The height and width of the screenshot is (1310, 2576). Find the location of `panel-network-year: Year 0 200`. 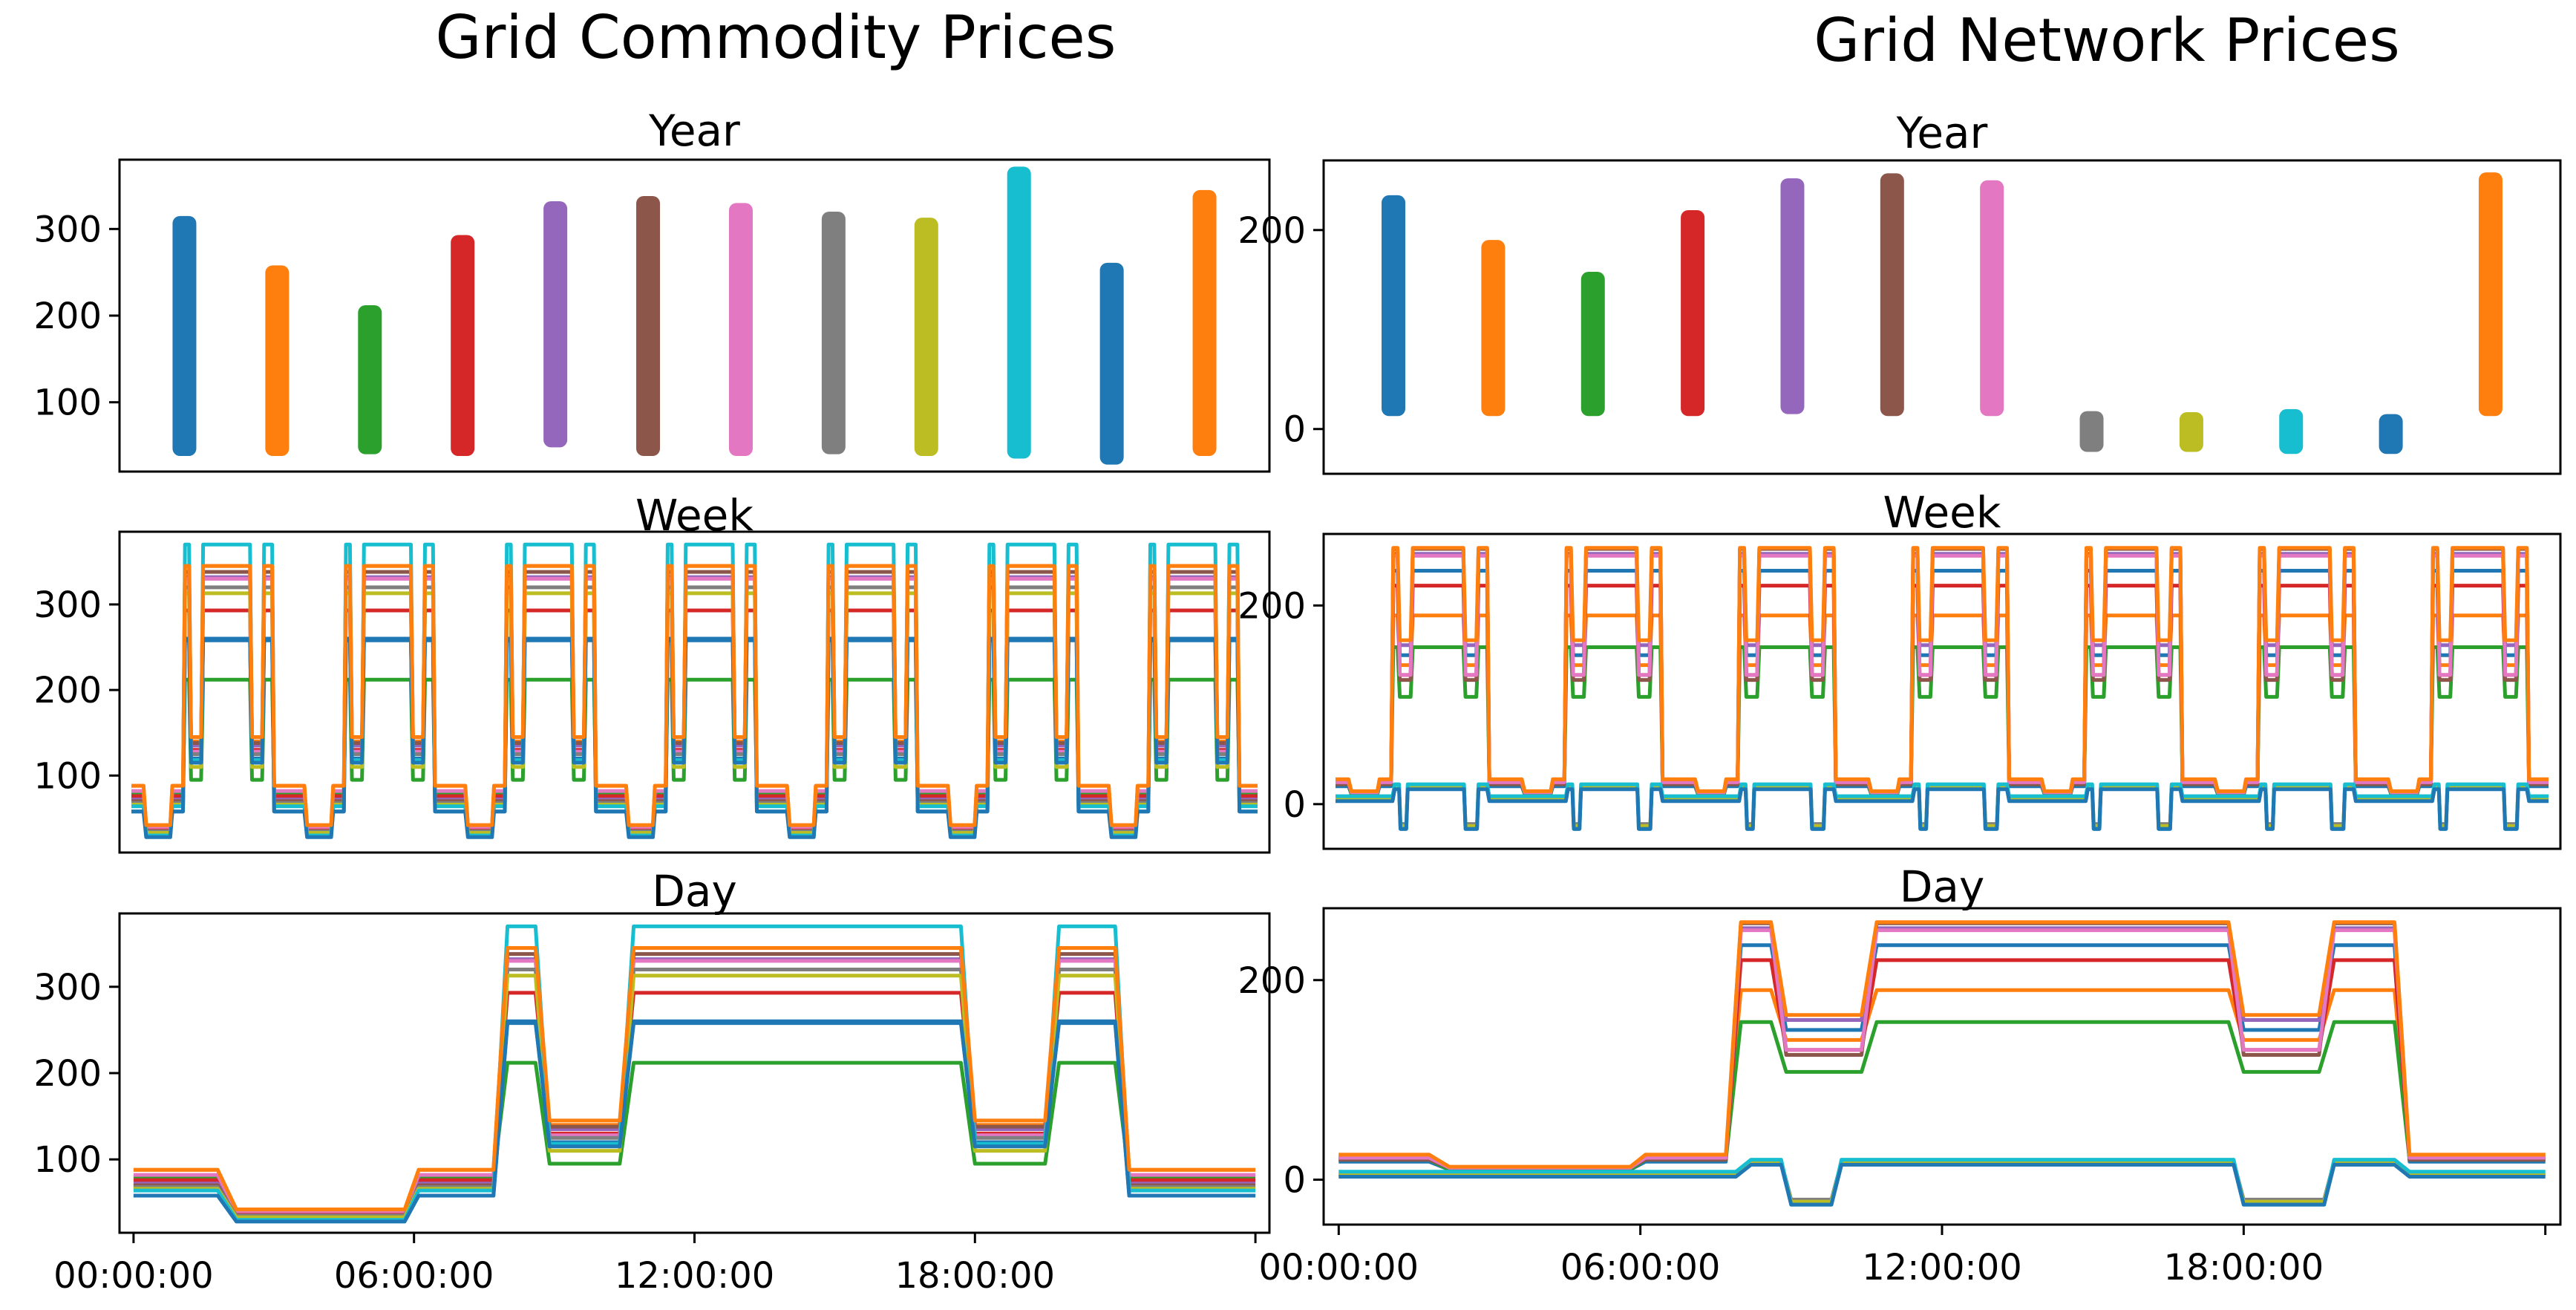

panel-network-year: Year 0 200 is located at coordinates (1900, 291).